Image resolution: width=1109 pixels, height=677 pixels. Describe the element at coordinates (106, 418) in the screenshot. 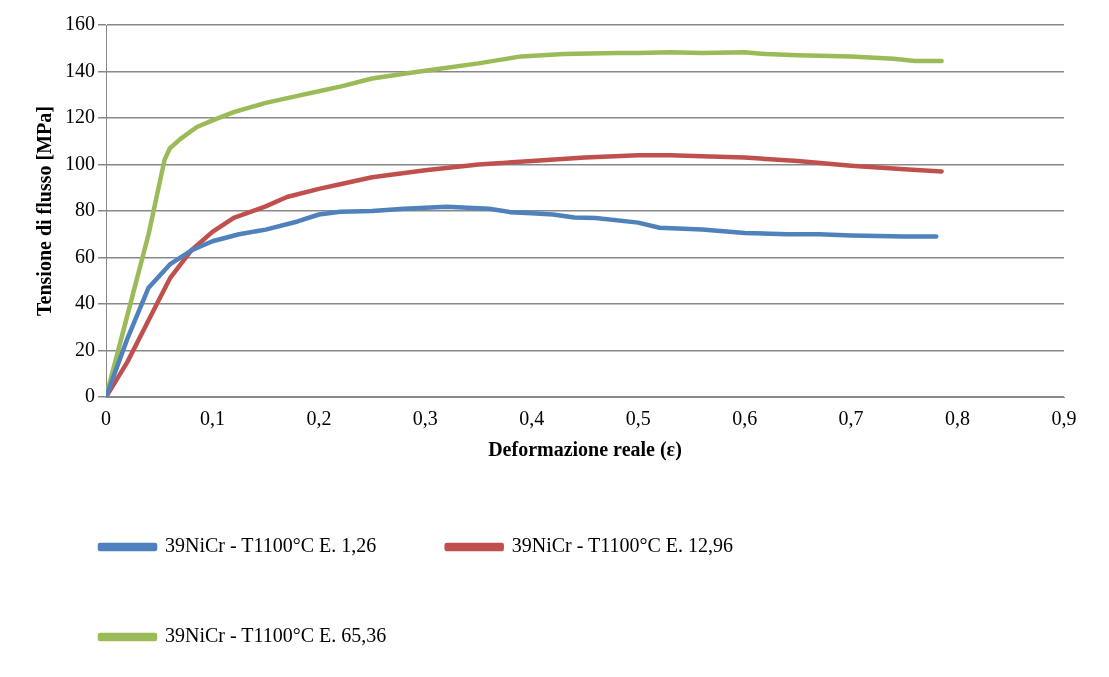

I see `x-tick-label: 0` at that location.